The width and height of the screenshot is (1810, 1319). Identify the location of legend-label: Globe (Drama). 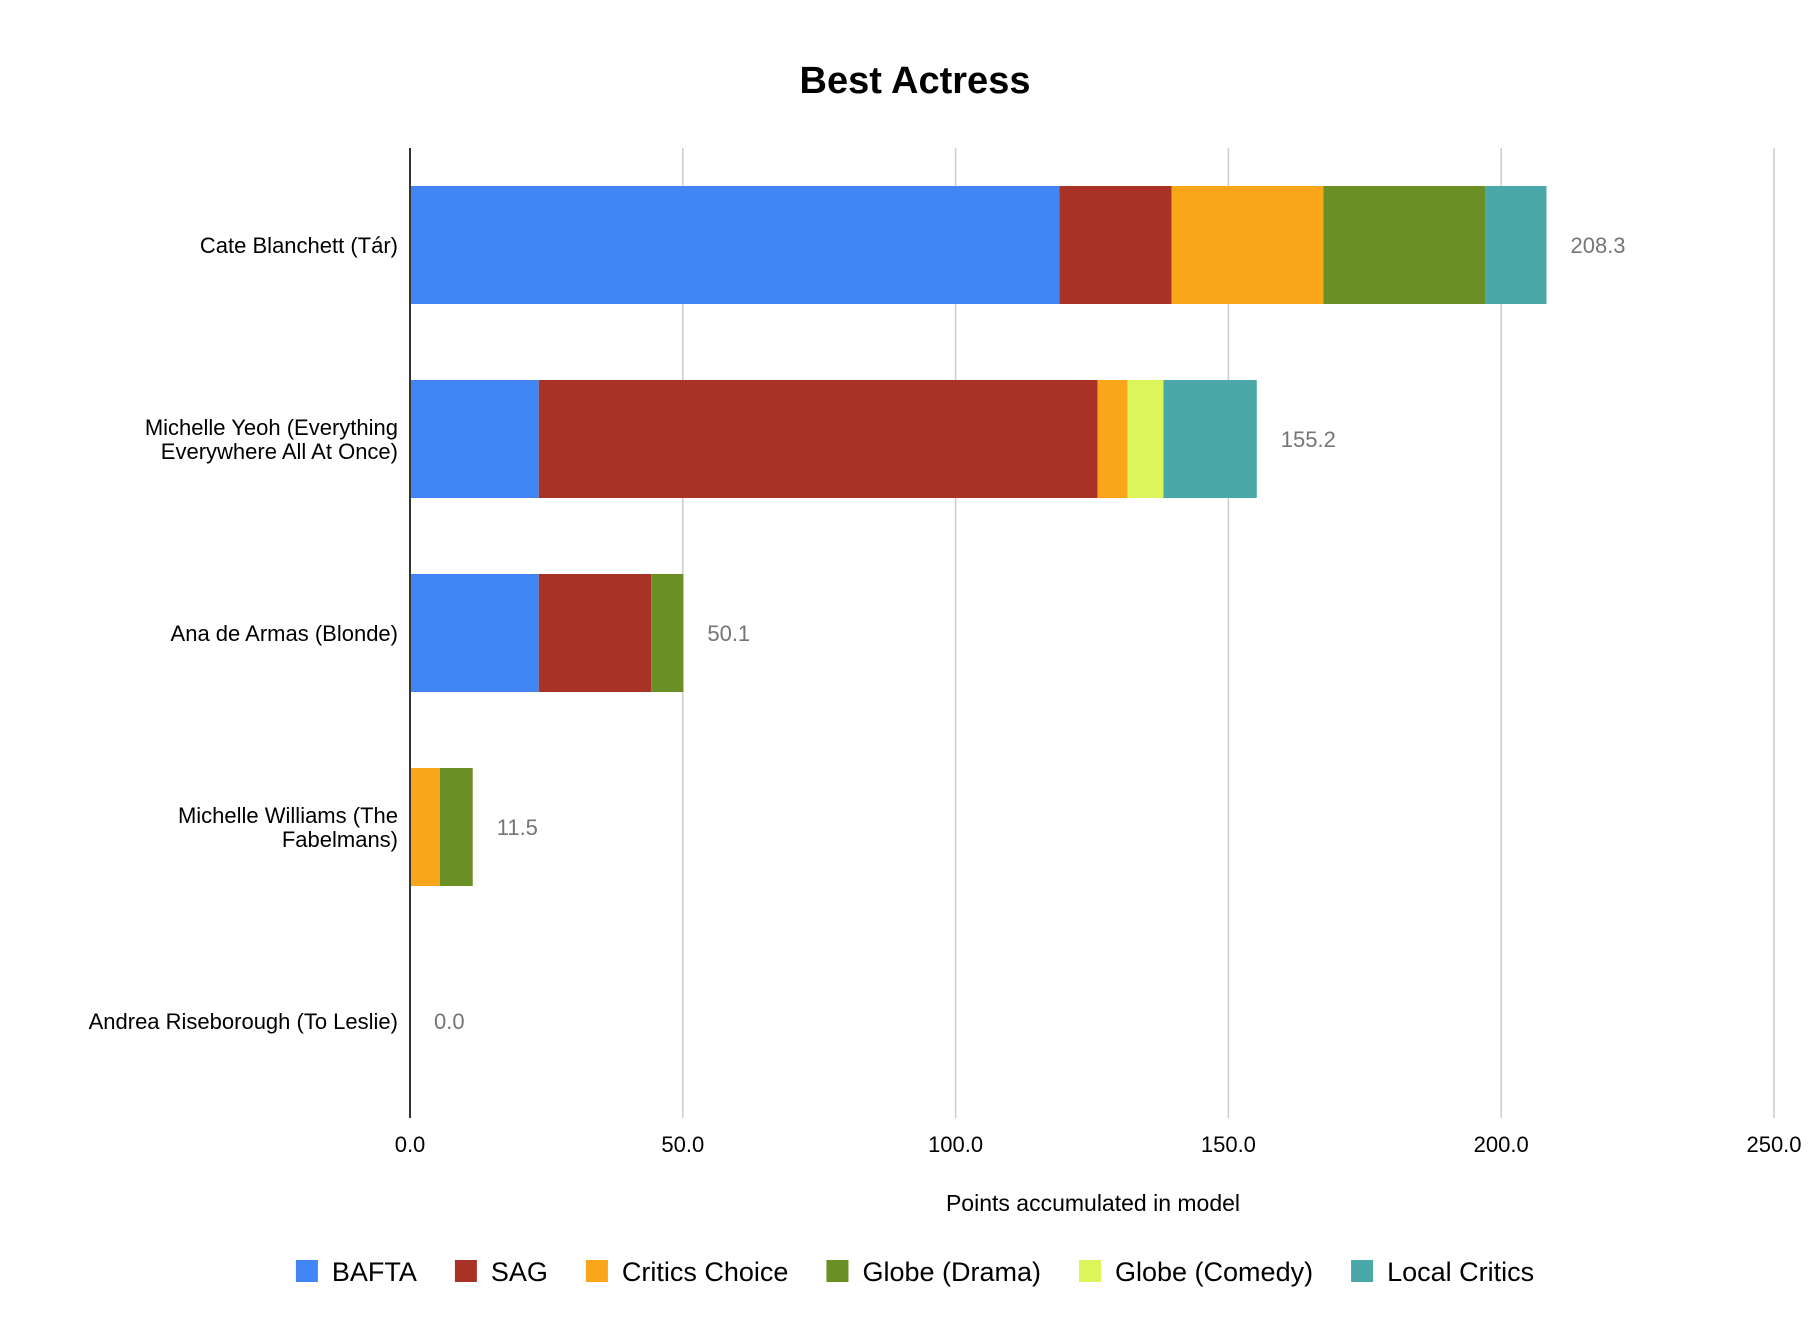
(951, 1272).